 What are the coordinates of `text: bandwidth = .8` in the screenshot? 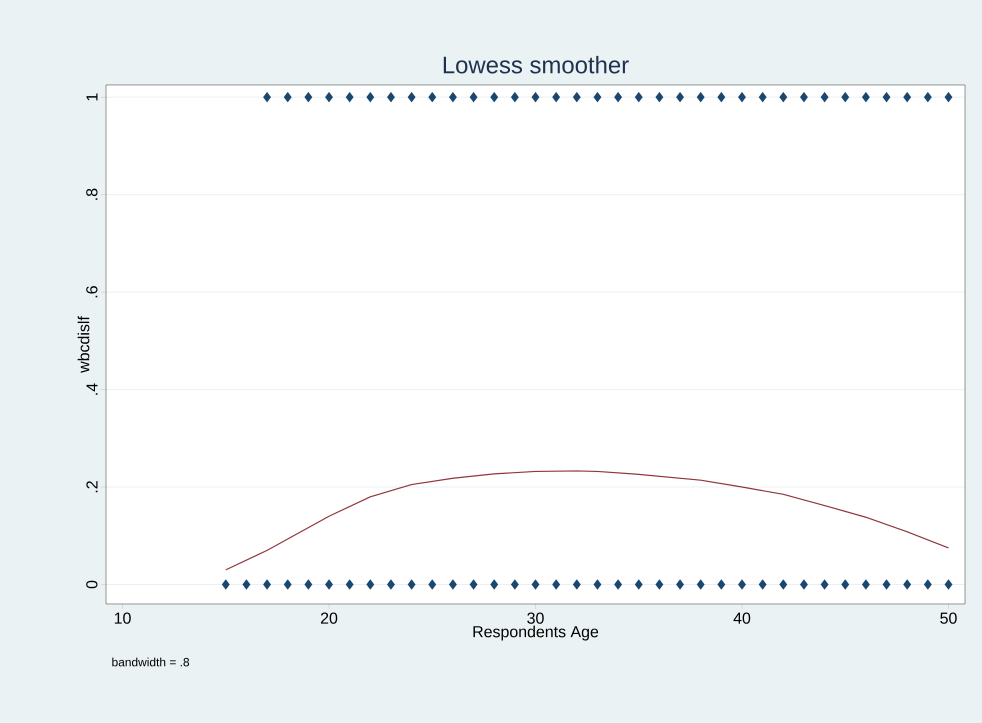 It's located at (151, 662).